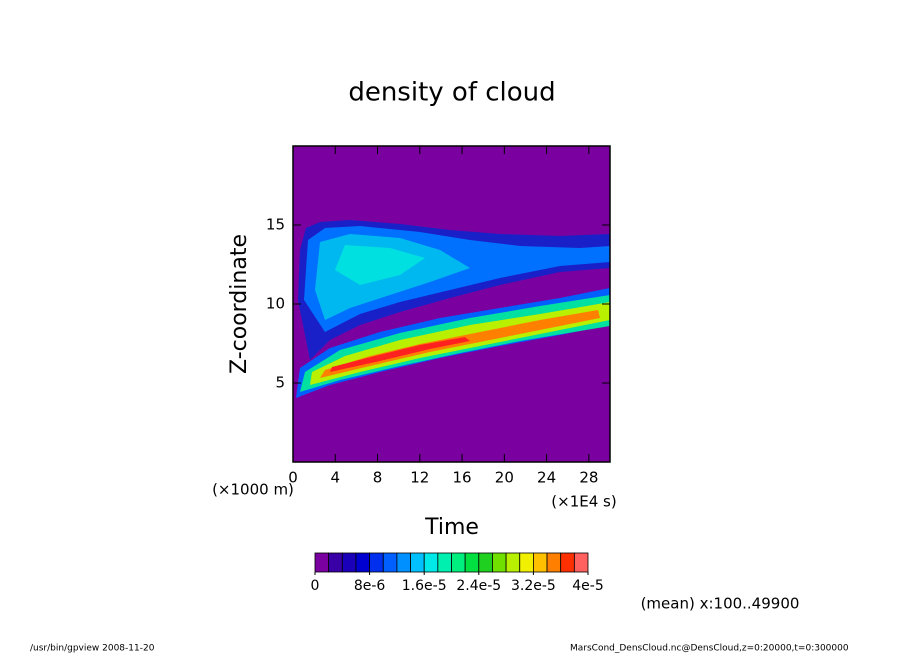  I want to click on cloud-region, so click(380, 265).